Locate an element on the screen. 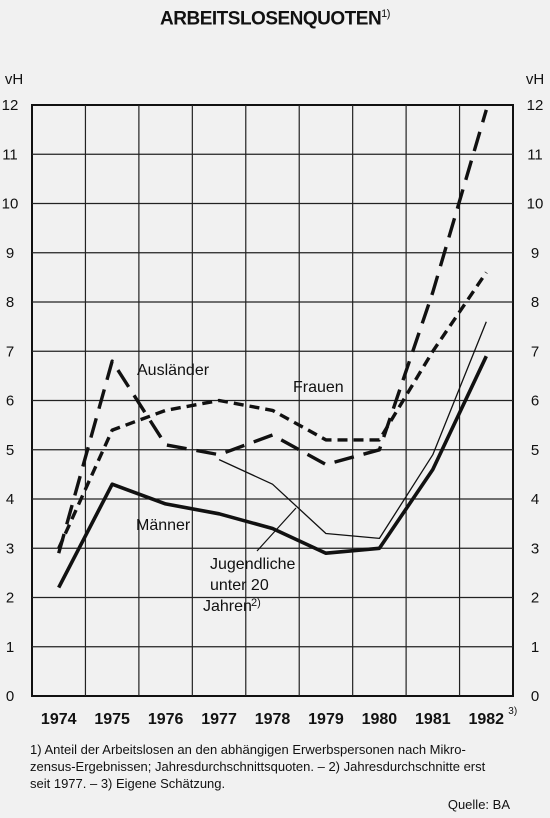 The width and height of the screenshot is (550, 818). y-tick-label-left: 7 is located at coordinates (10, 351).